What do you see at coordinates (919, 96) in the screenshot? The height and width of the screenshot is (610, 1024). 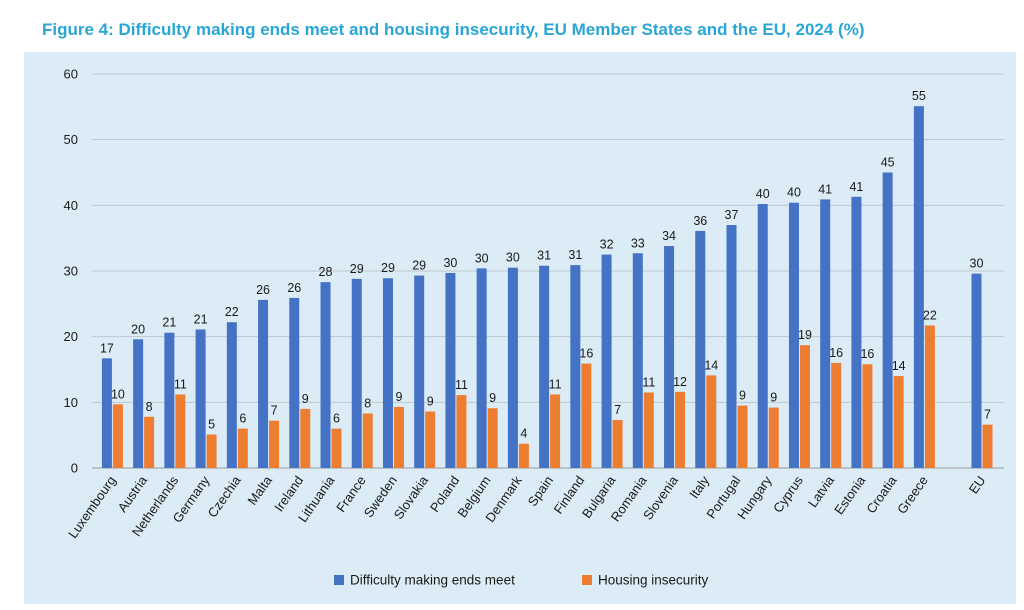 I see `data-label: 55` at bounding box center [919, 96].